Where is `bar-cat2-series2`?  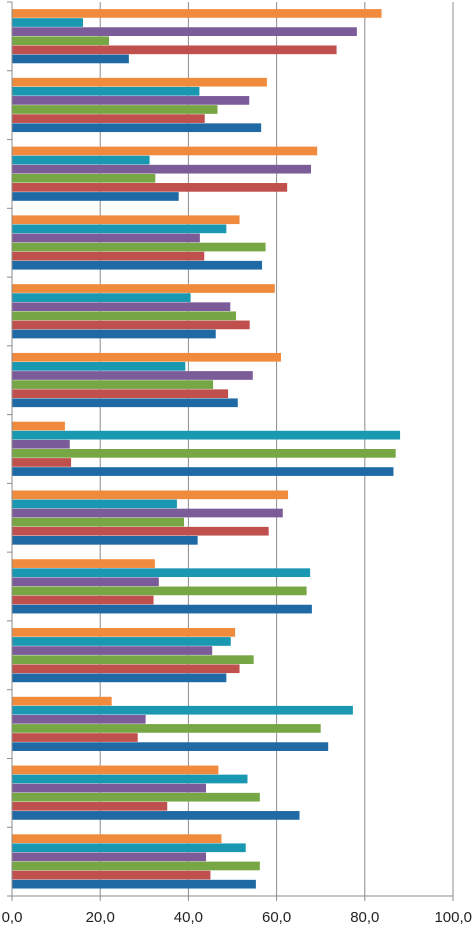
bar-cat2-series2 is located at coordinates (108, 118).